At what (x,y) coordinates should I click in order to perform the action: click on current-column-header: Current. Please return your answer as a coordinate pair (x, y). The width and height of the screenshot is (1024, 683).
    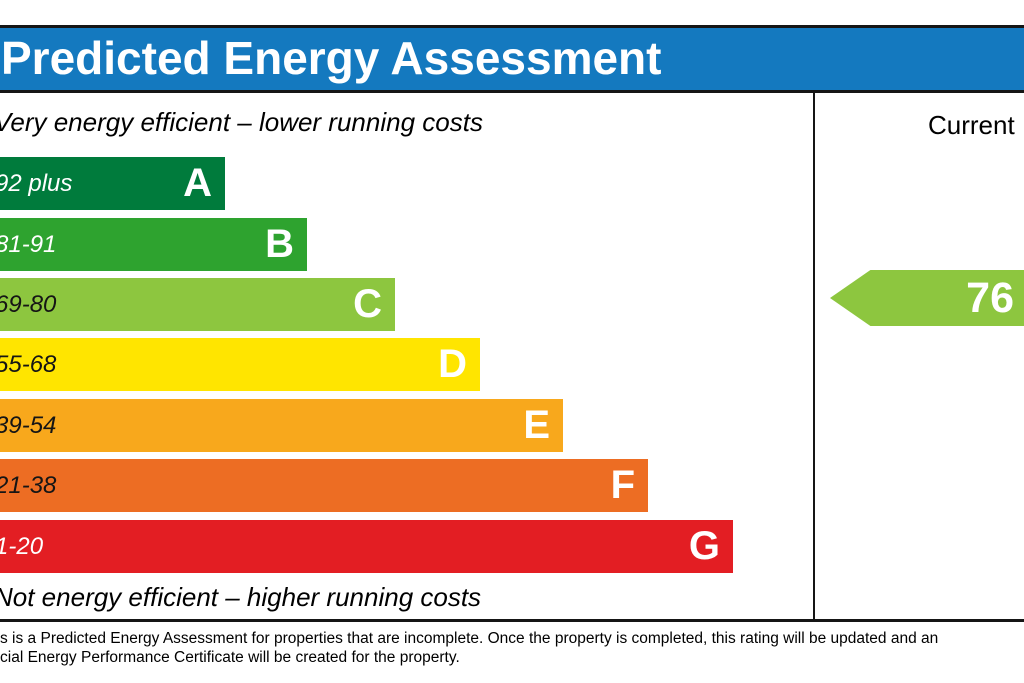
    Looking at the image, I should click on (971, 125).